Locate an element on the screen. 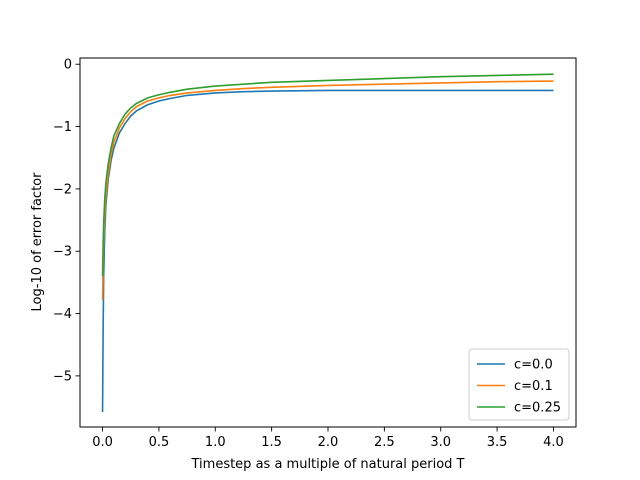 Image resolution: width=640 pixels, height=480 pixels. legend: c=0.0 c=0.1 c=0.25 is located at coordinates (519, 384).